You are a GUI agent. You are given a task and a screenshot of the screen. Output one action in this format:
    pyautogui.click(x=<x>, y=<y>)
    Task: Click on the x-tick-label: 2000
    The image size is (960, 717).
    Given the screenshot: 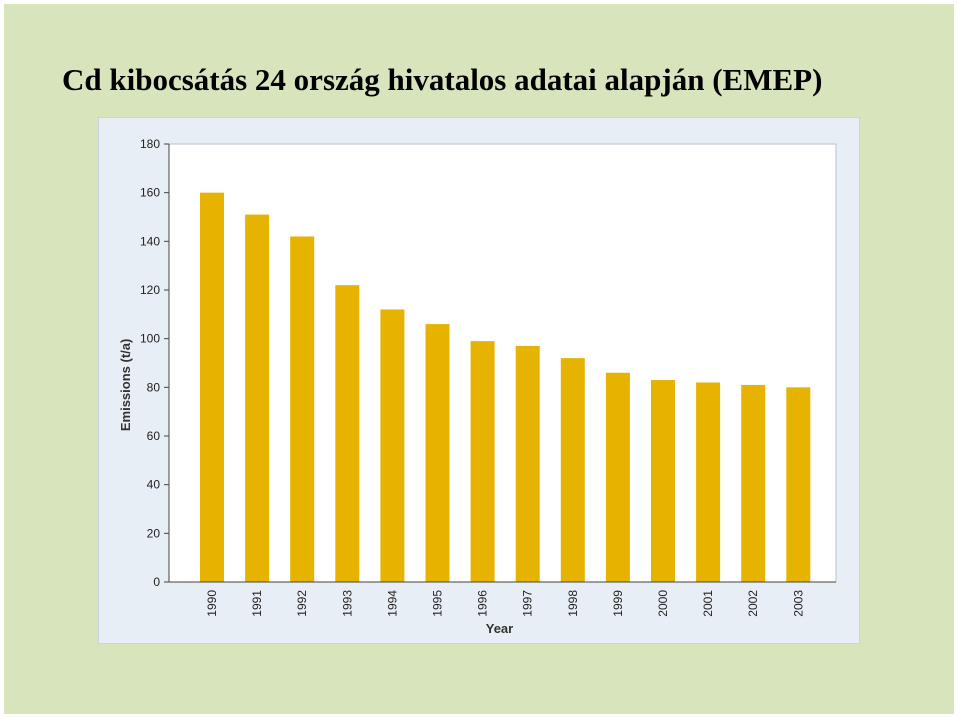 What is the action you would take?
    pyautogui.click(x=663, y=603)
    